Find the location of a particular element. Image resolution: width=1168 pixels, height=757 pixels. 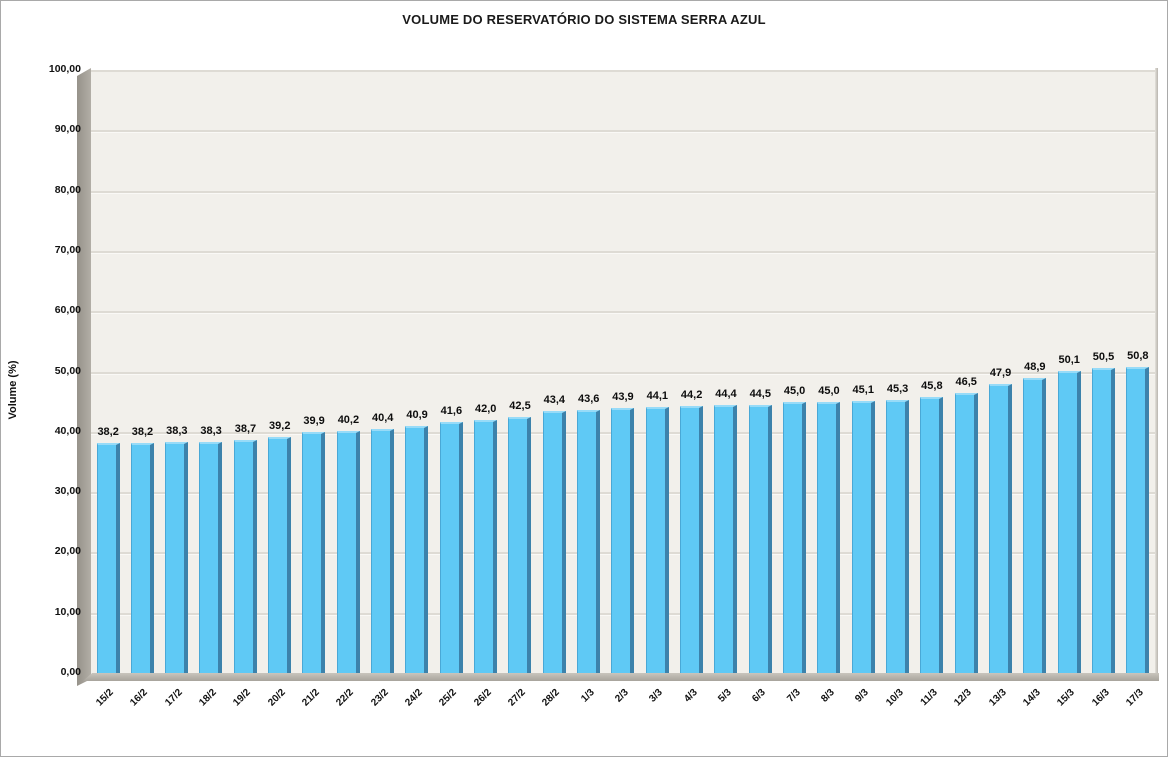

y-tick-label: 100,00 is located at coordinates (64, 69).